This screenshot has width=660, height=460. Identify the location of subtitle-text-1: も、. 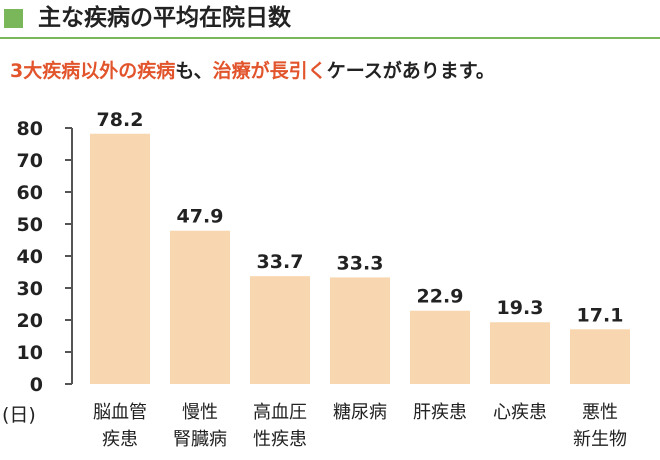
(194, 71).